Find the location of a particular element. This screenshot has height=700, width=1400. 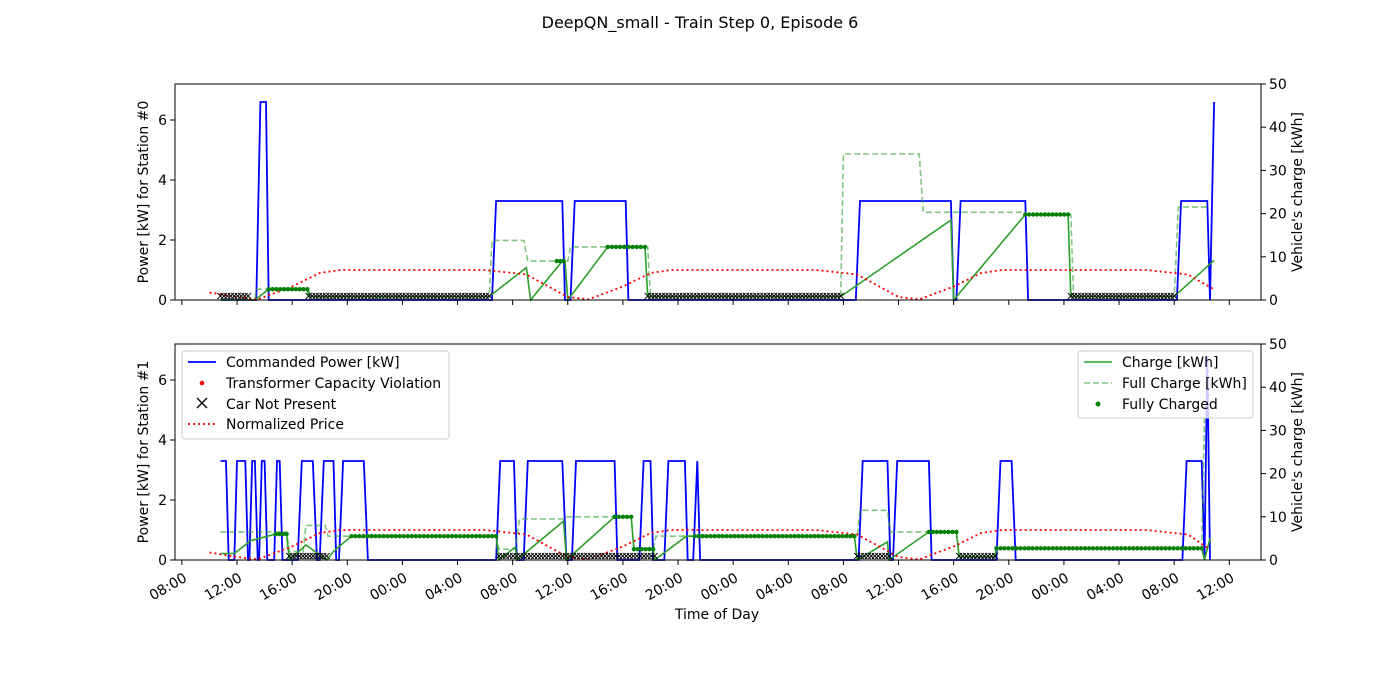

station-1-left-ylabel: Power [kW] for Station #1 is located at coordinates (144, 452).